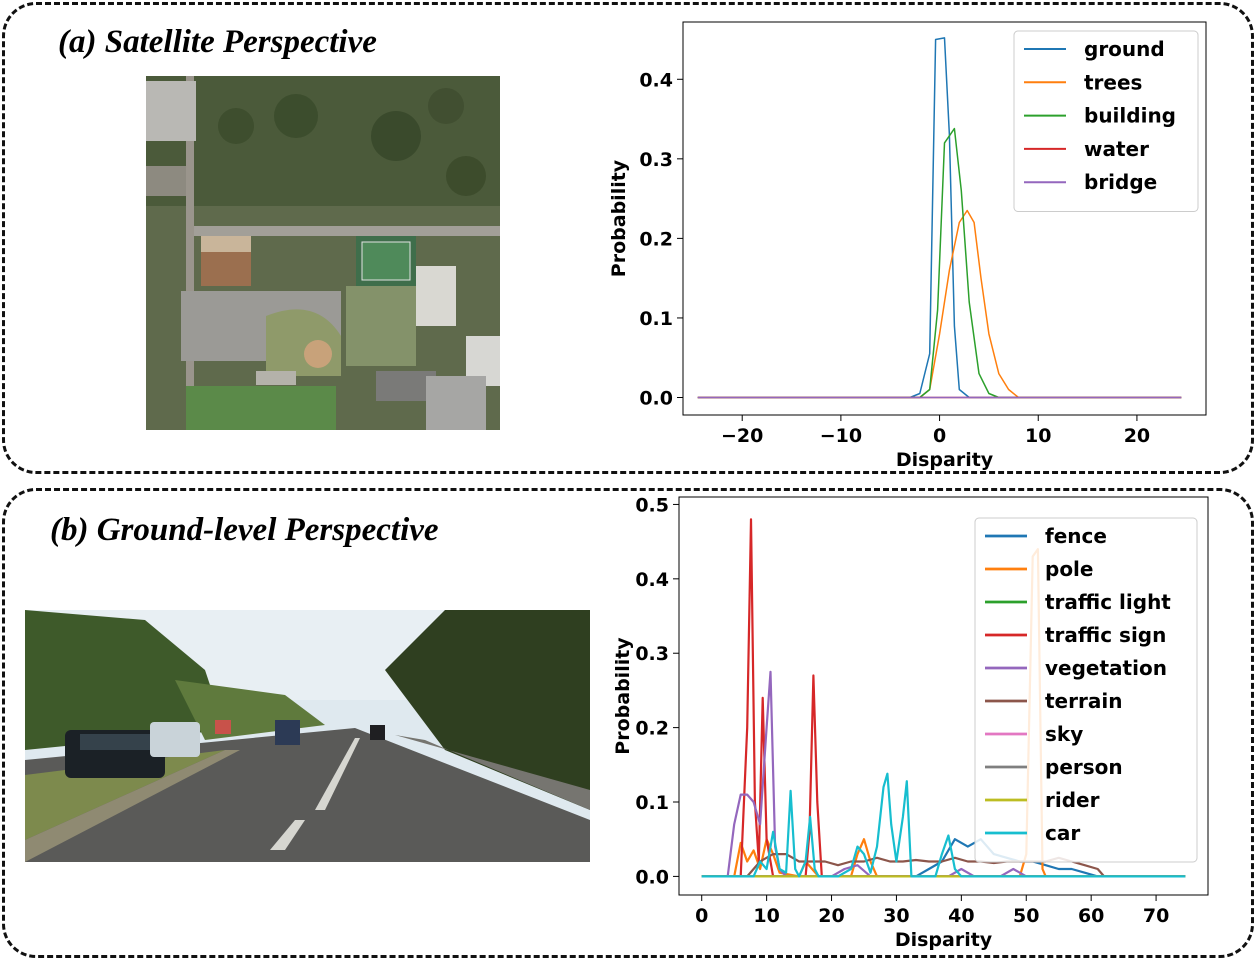 This screenshot has height=962, width=1257. I want to click on x-tick-label: −20, so click(742, 436).